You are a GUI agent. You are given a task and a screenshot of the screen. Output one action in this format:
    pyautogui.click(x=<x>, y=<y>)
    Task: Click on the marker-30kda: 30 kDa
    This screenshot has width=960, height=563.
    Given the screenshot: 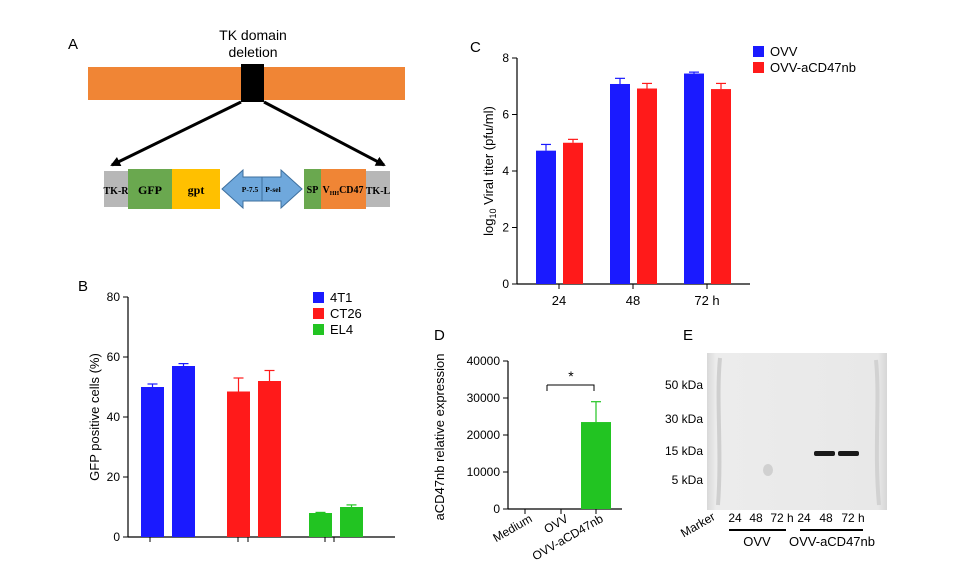 What is the action you would take?
    pyautogui.click(x=684, y=419)
    